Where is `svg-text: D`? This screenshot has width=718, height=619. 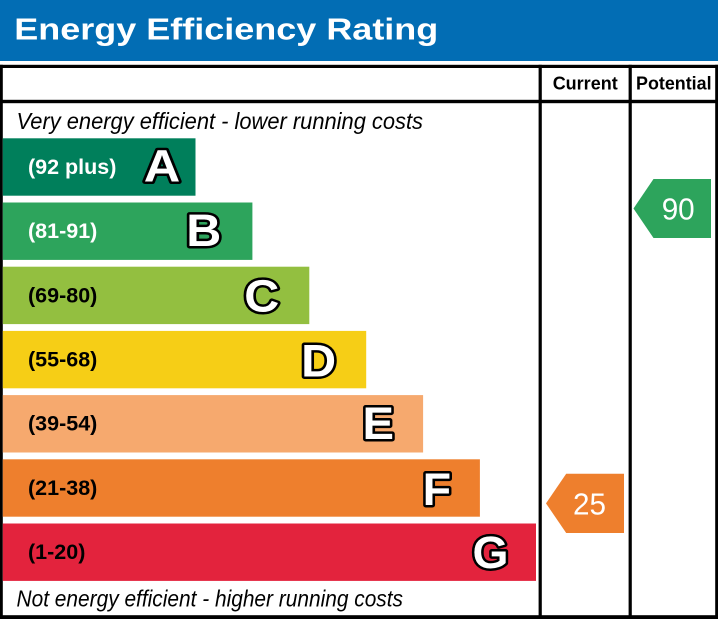 svg-text: D is located at coordinates (318, 360).